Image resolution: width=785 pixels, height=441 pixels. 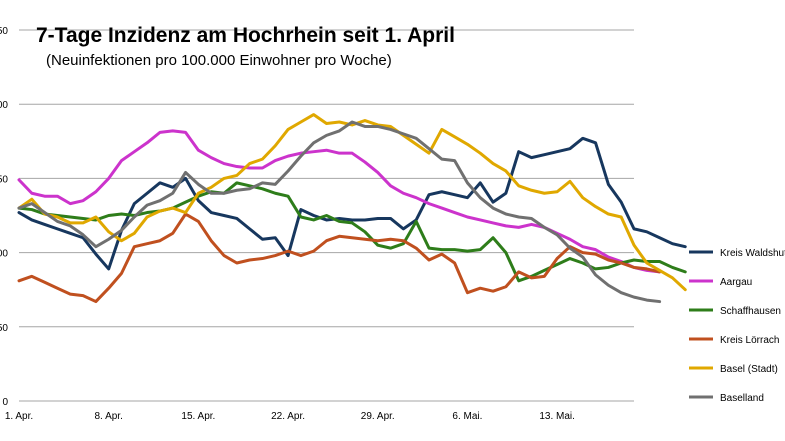 I want to click on legend-label: Kreis Waldshut, so click(x=752, y=253).